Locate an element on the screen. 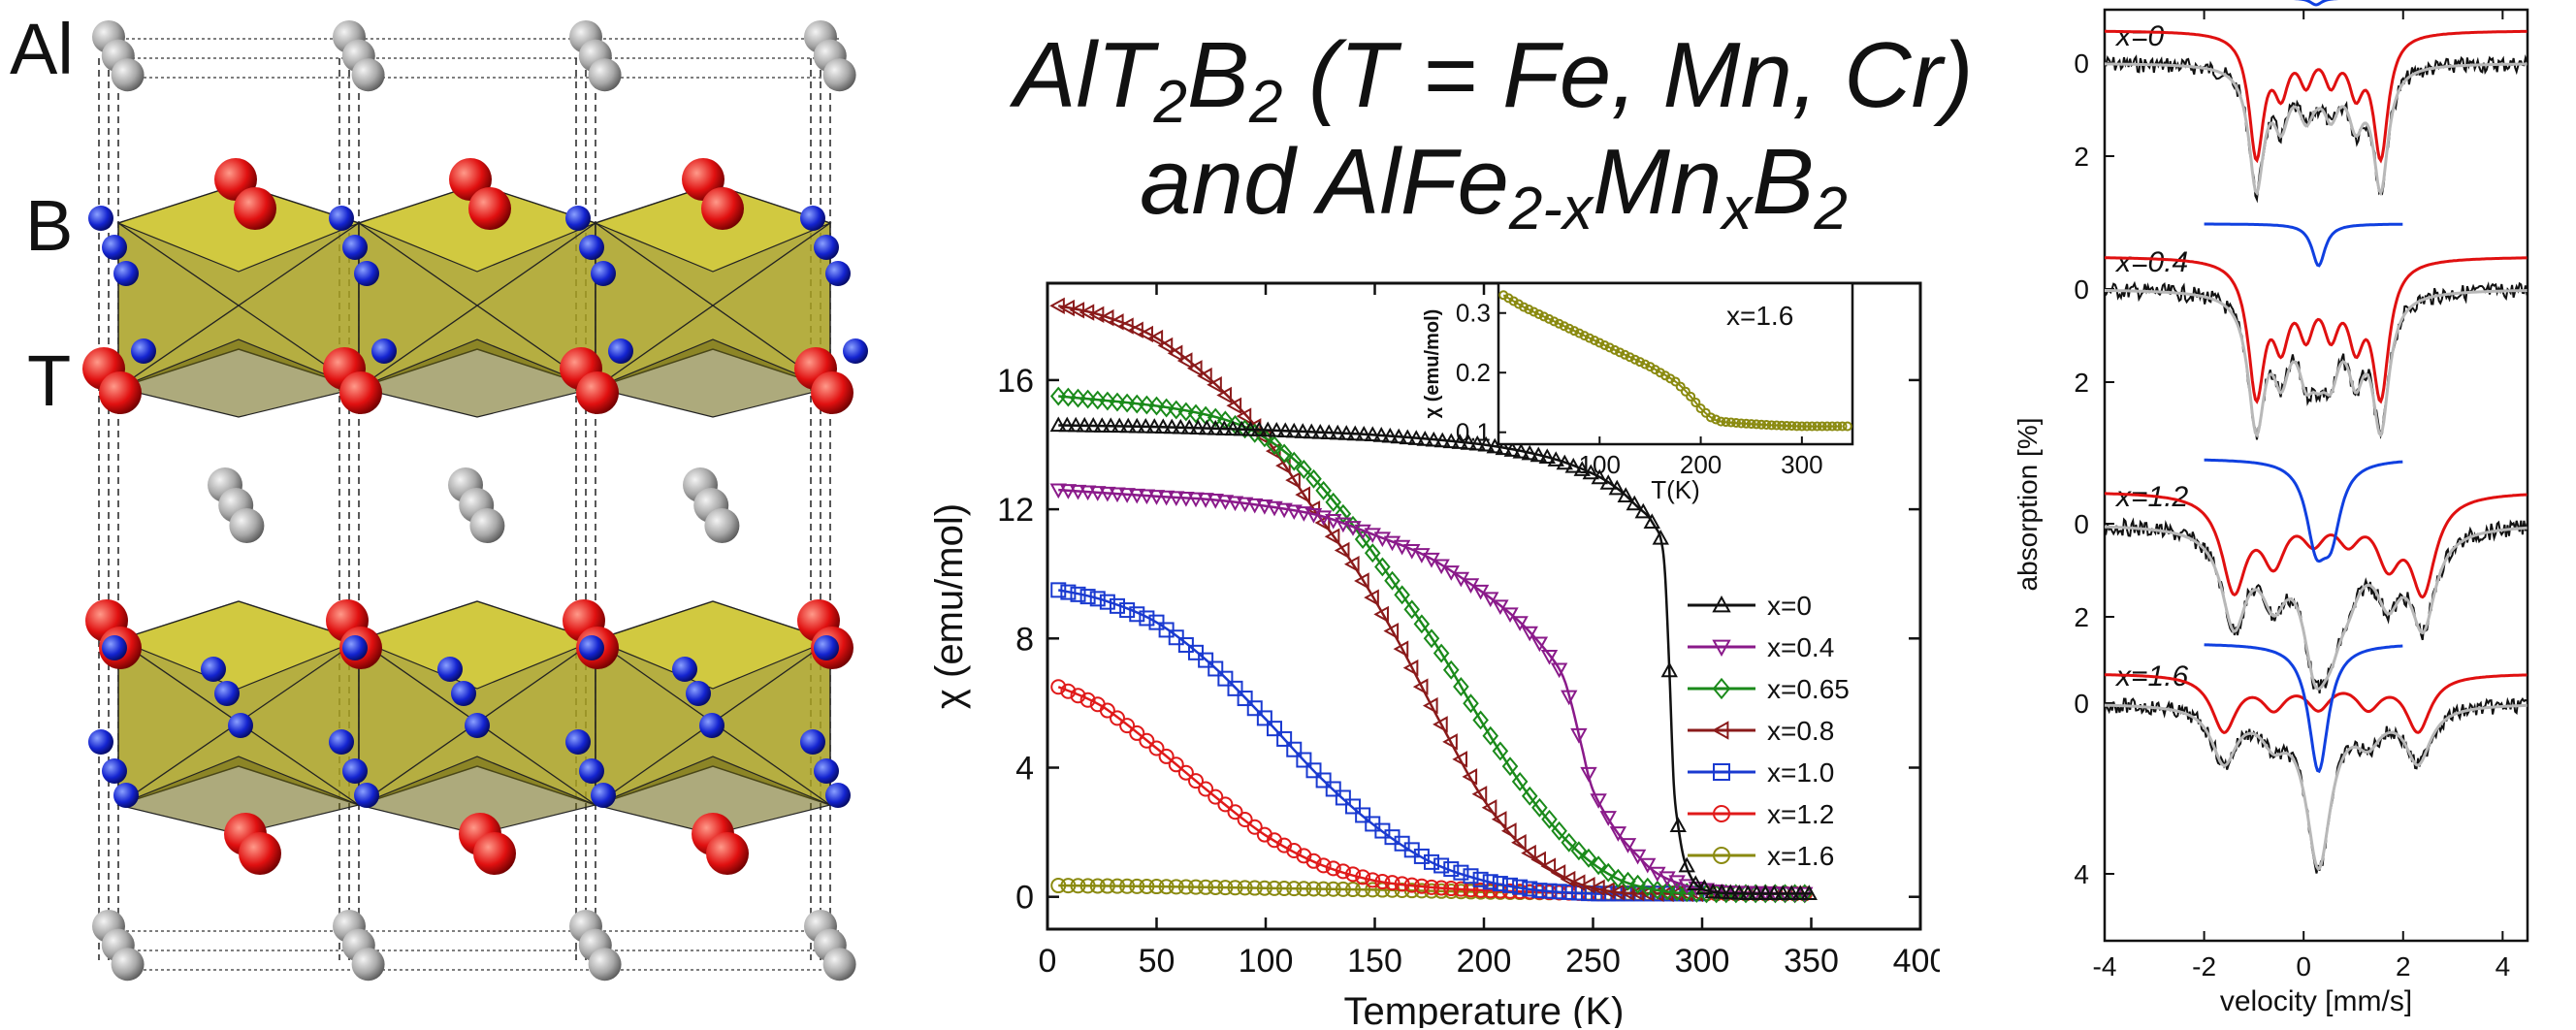 The height and width of the screenshot is (1030, 2576). inset-annotation: x=1.6 is located at coordinates (1759, 316).